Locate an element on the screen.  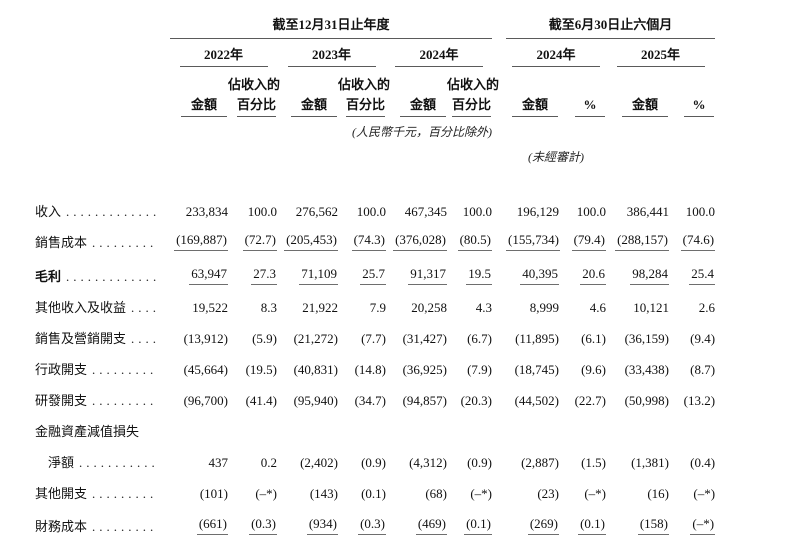
cell-value: 4.3 is located at coordinates (484, 307).